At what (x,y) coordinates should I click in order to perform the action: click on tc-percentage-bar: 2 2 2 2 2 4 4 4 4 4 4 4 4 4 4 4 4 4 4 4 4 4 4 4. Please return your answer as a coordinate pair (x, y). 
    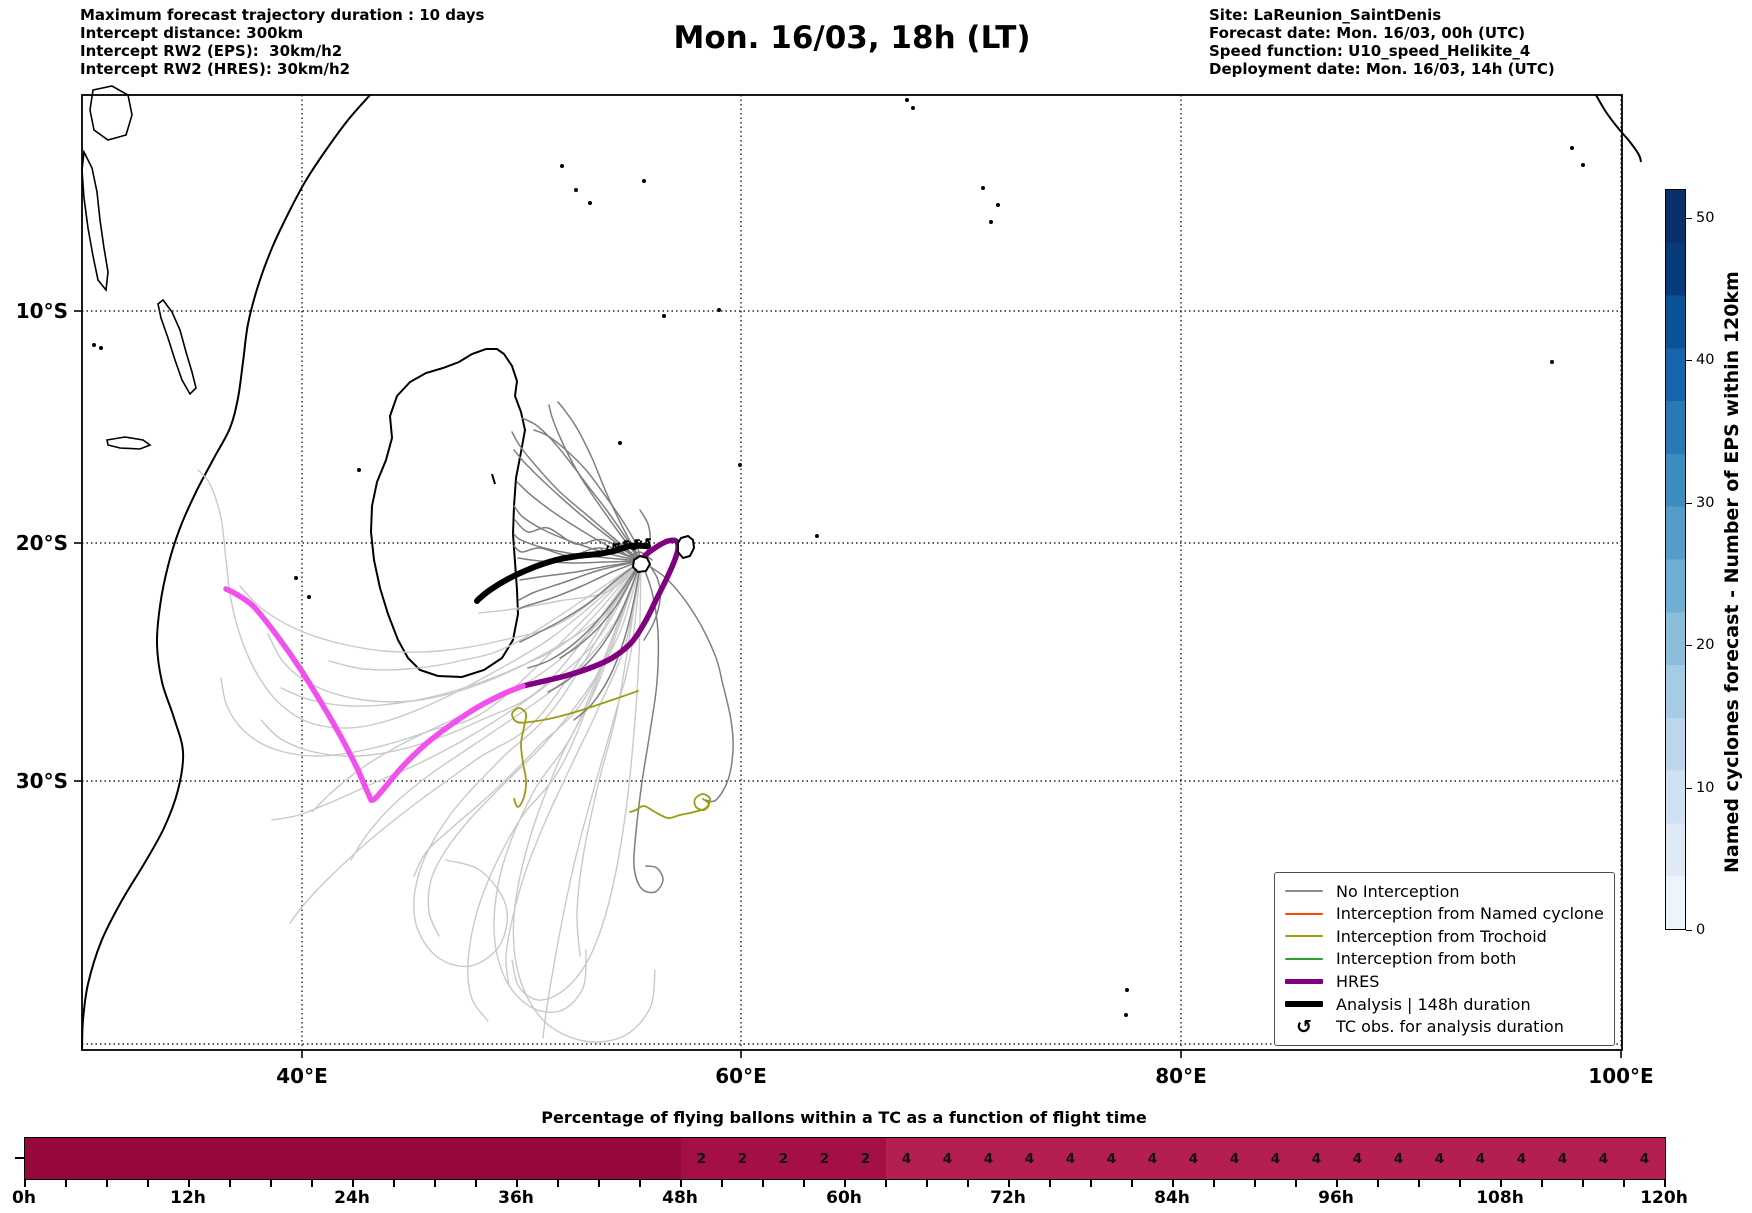
    Looking at the image, I should click on (845, 1158).